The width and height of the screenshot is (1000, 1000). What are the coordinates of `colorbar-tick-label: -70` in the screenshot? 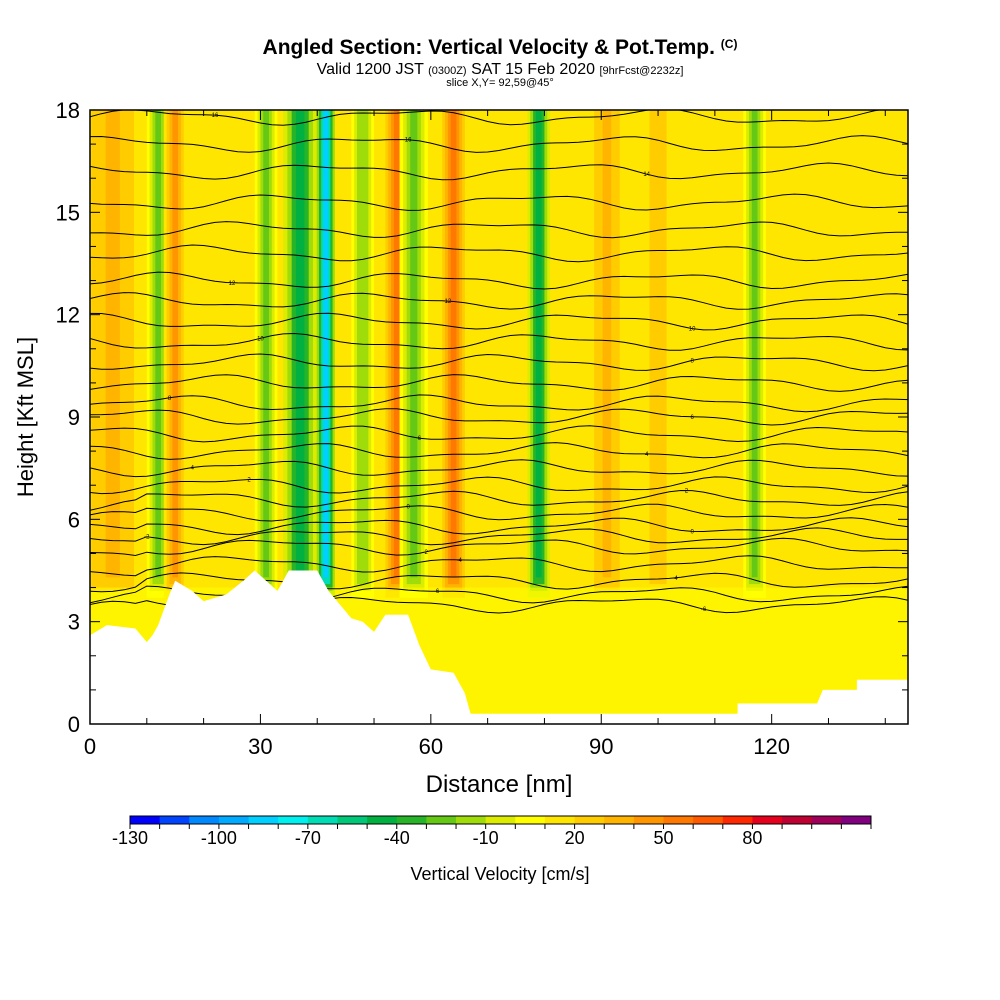 It's located at (308, 838).